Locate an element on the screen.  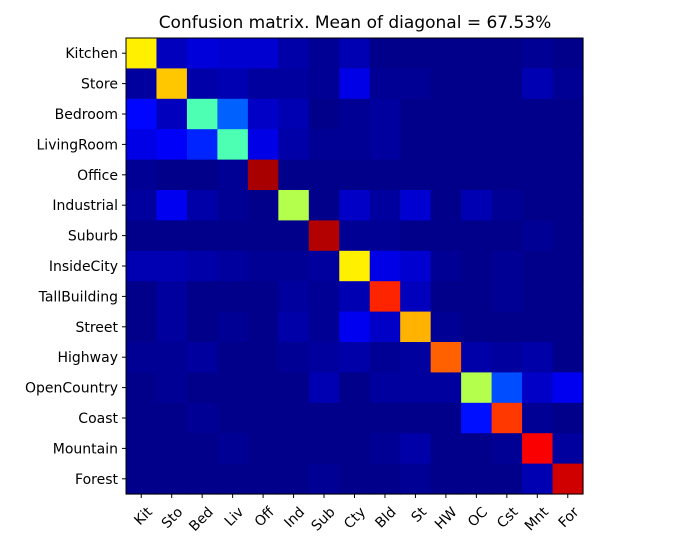
y-tick-label: InsideCity is located at coordinates (83, 267).